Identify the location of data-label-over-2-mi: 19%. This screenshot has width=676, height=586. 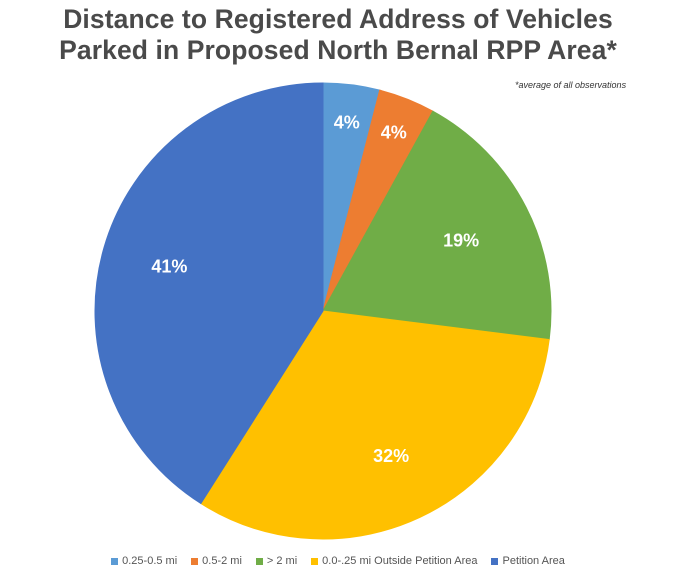
(461, 241).